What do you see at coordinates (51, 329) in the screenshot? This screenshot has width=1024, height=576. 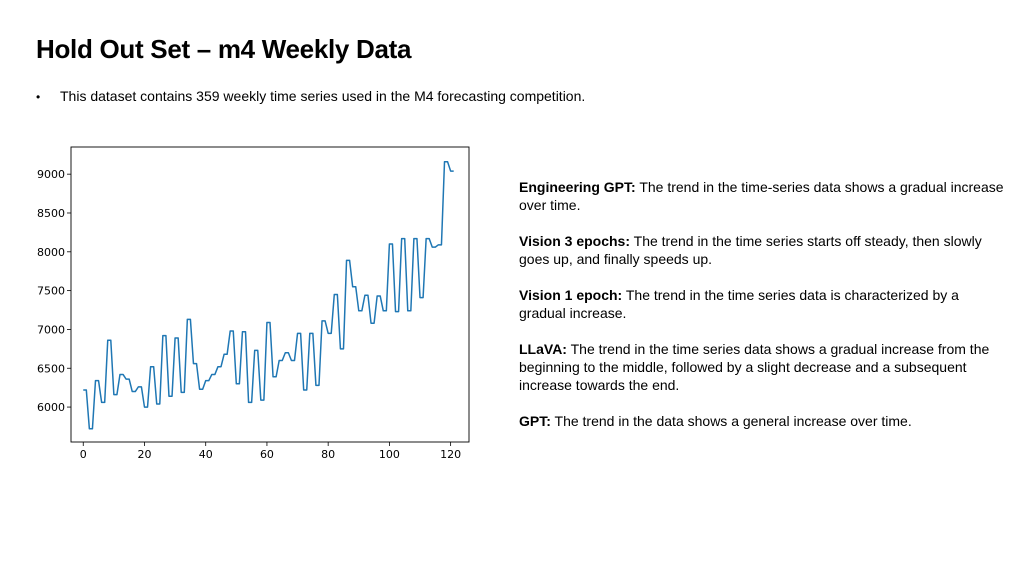 I see `y-tick-label: 7000` at bounding box center [51, 329].